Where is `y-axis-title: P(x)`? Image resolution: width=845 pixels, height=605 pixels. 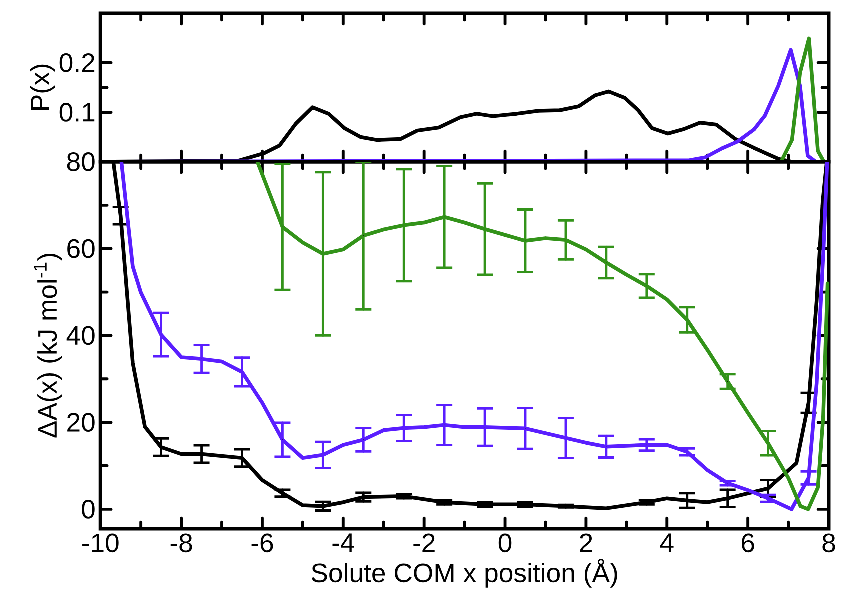 y-axis-title: P(x) is located at coordinates (43, 87).